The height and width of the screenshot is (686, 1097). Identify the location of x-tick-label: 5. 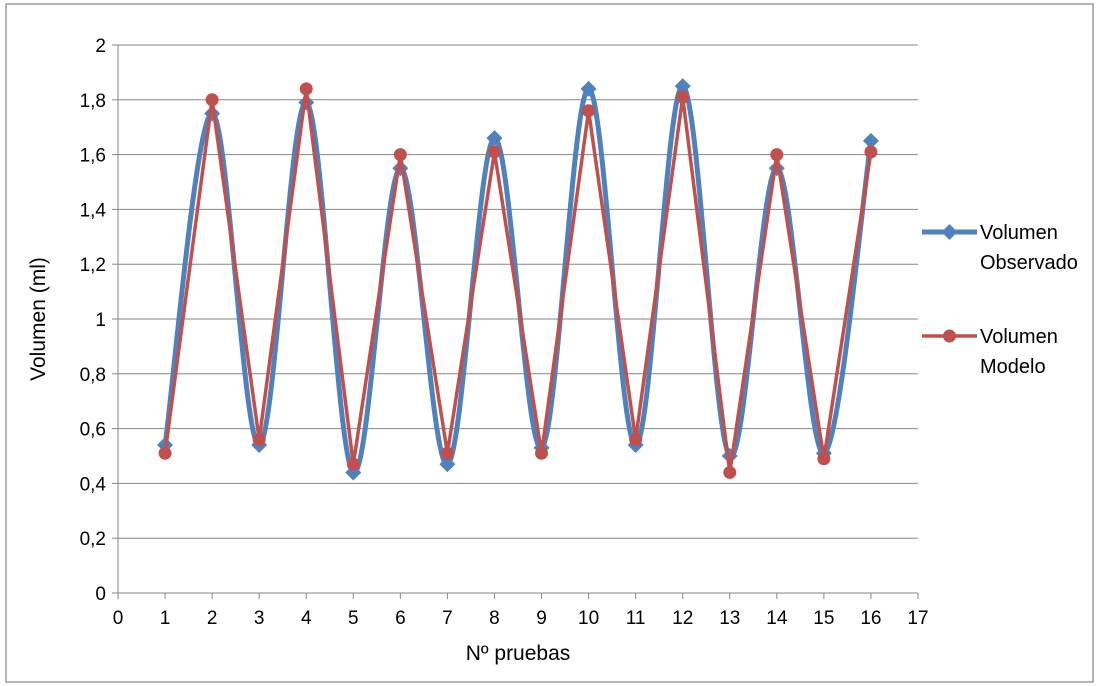
(353, 618).